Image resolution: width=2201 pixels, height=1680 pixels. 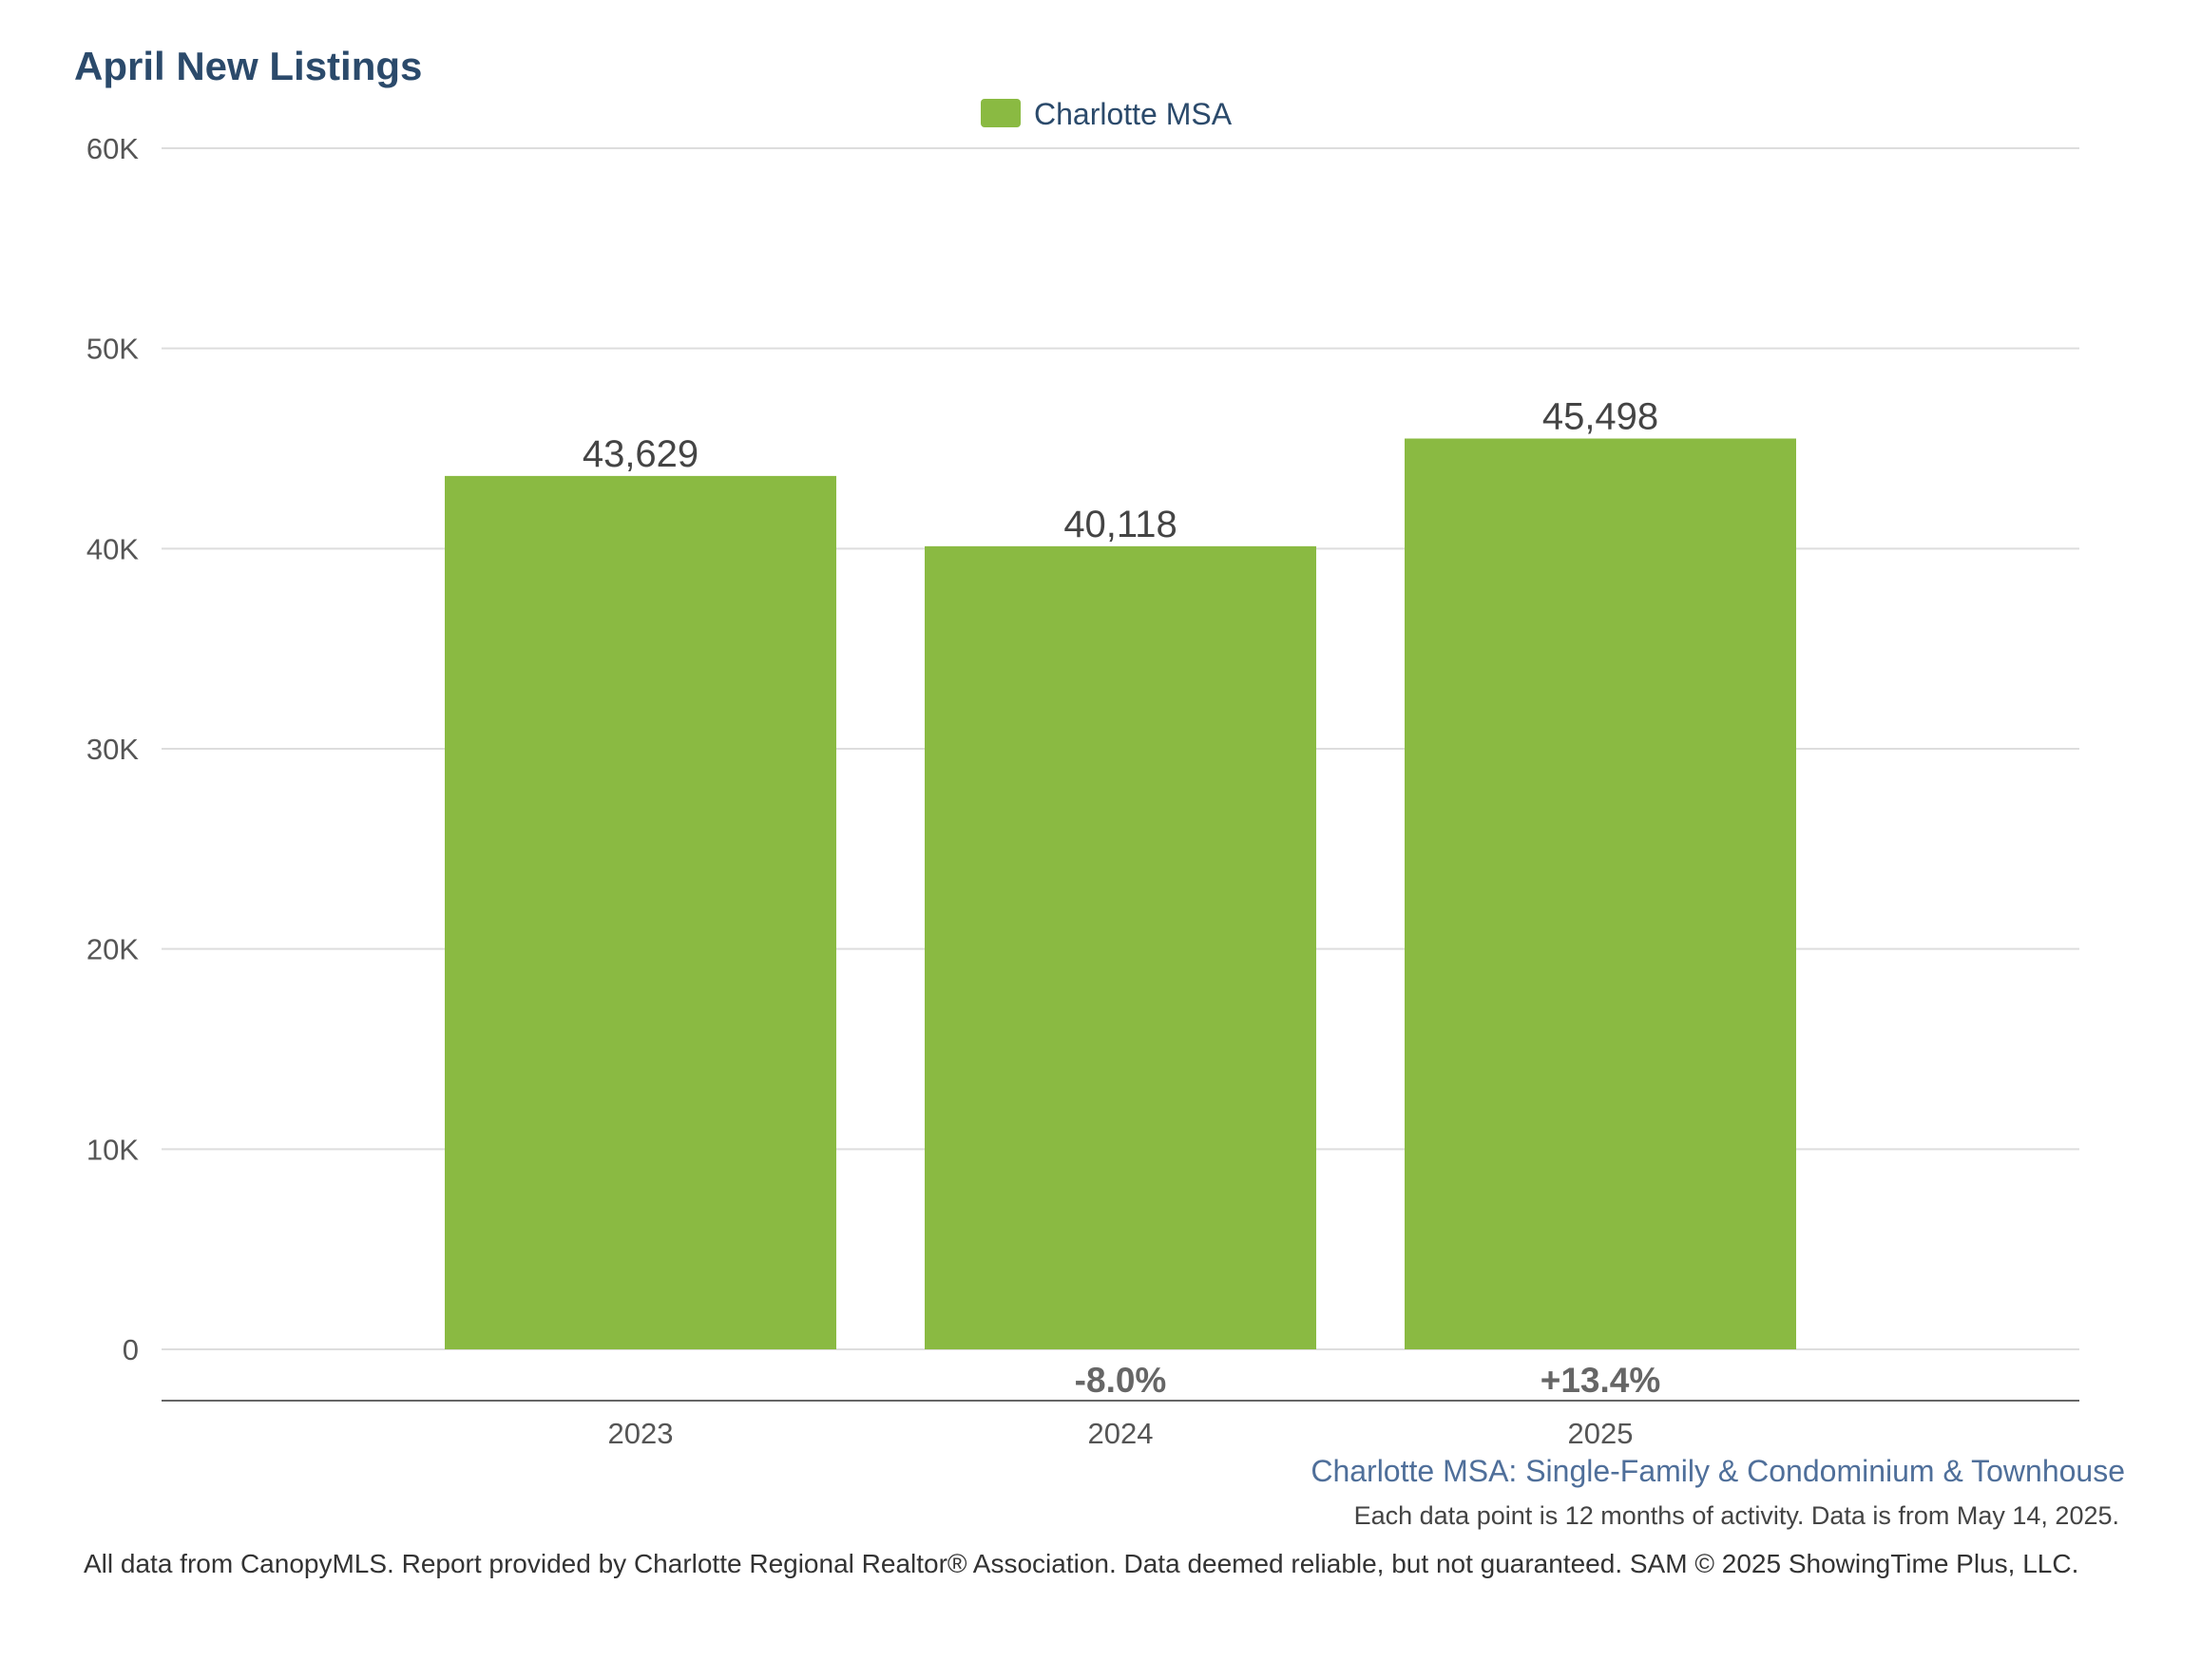 What do you see at coordinates (131, 1349) in the screenshot?
I see `y-tick-label: 0` at bounding box center [131, 1349].